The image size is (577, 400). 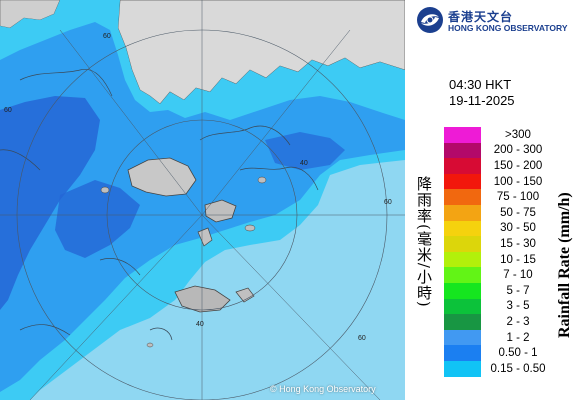 I want to click on legend-row: 2 - 3, so click(x=509, y=322).